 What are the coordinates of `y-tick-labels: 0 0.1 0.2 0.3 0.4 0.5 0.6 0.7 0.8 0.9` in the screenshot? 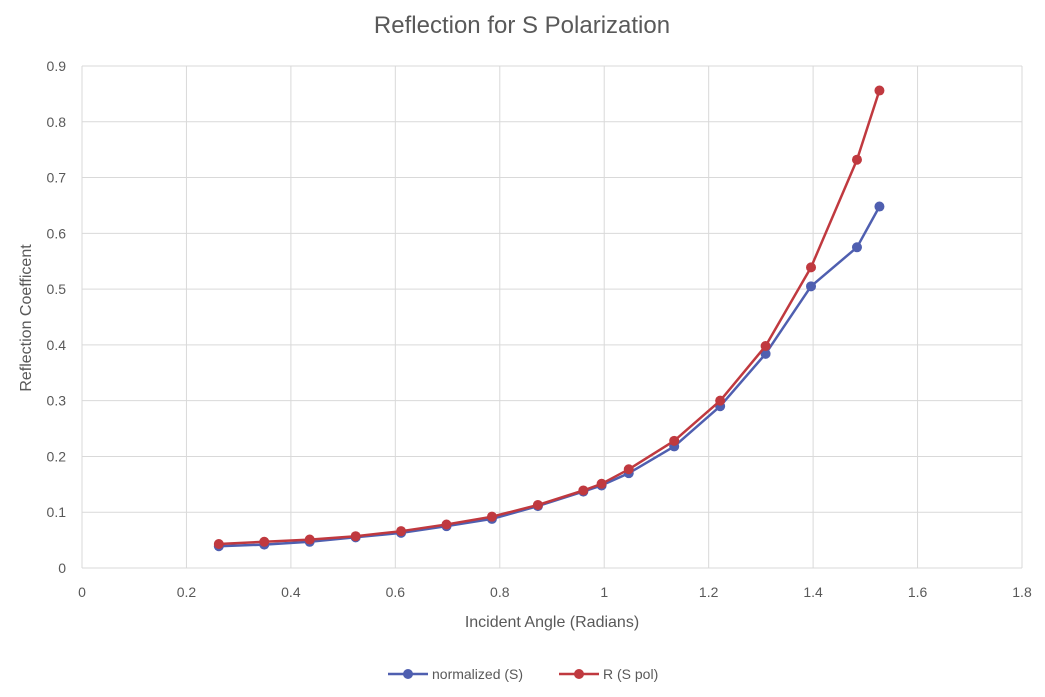 It's located at (57, 317).